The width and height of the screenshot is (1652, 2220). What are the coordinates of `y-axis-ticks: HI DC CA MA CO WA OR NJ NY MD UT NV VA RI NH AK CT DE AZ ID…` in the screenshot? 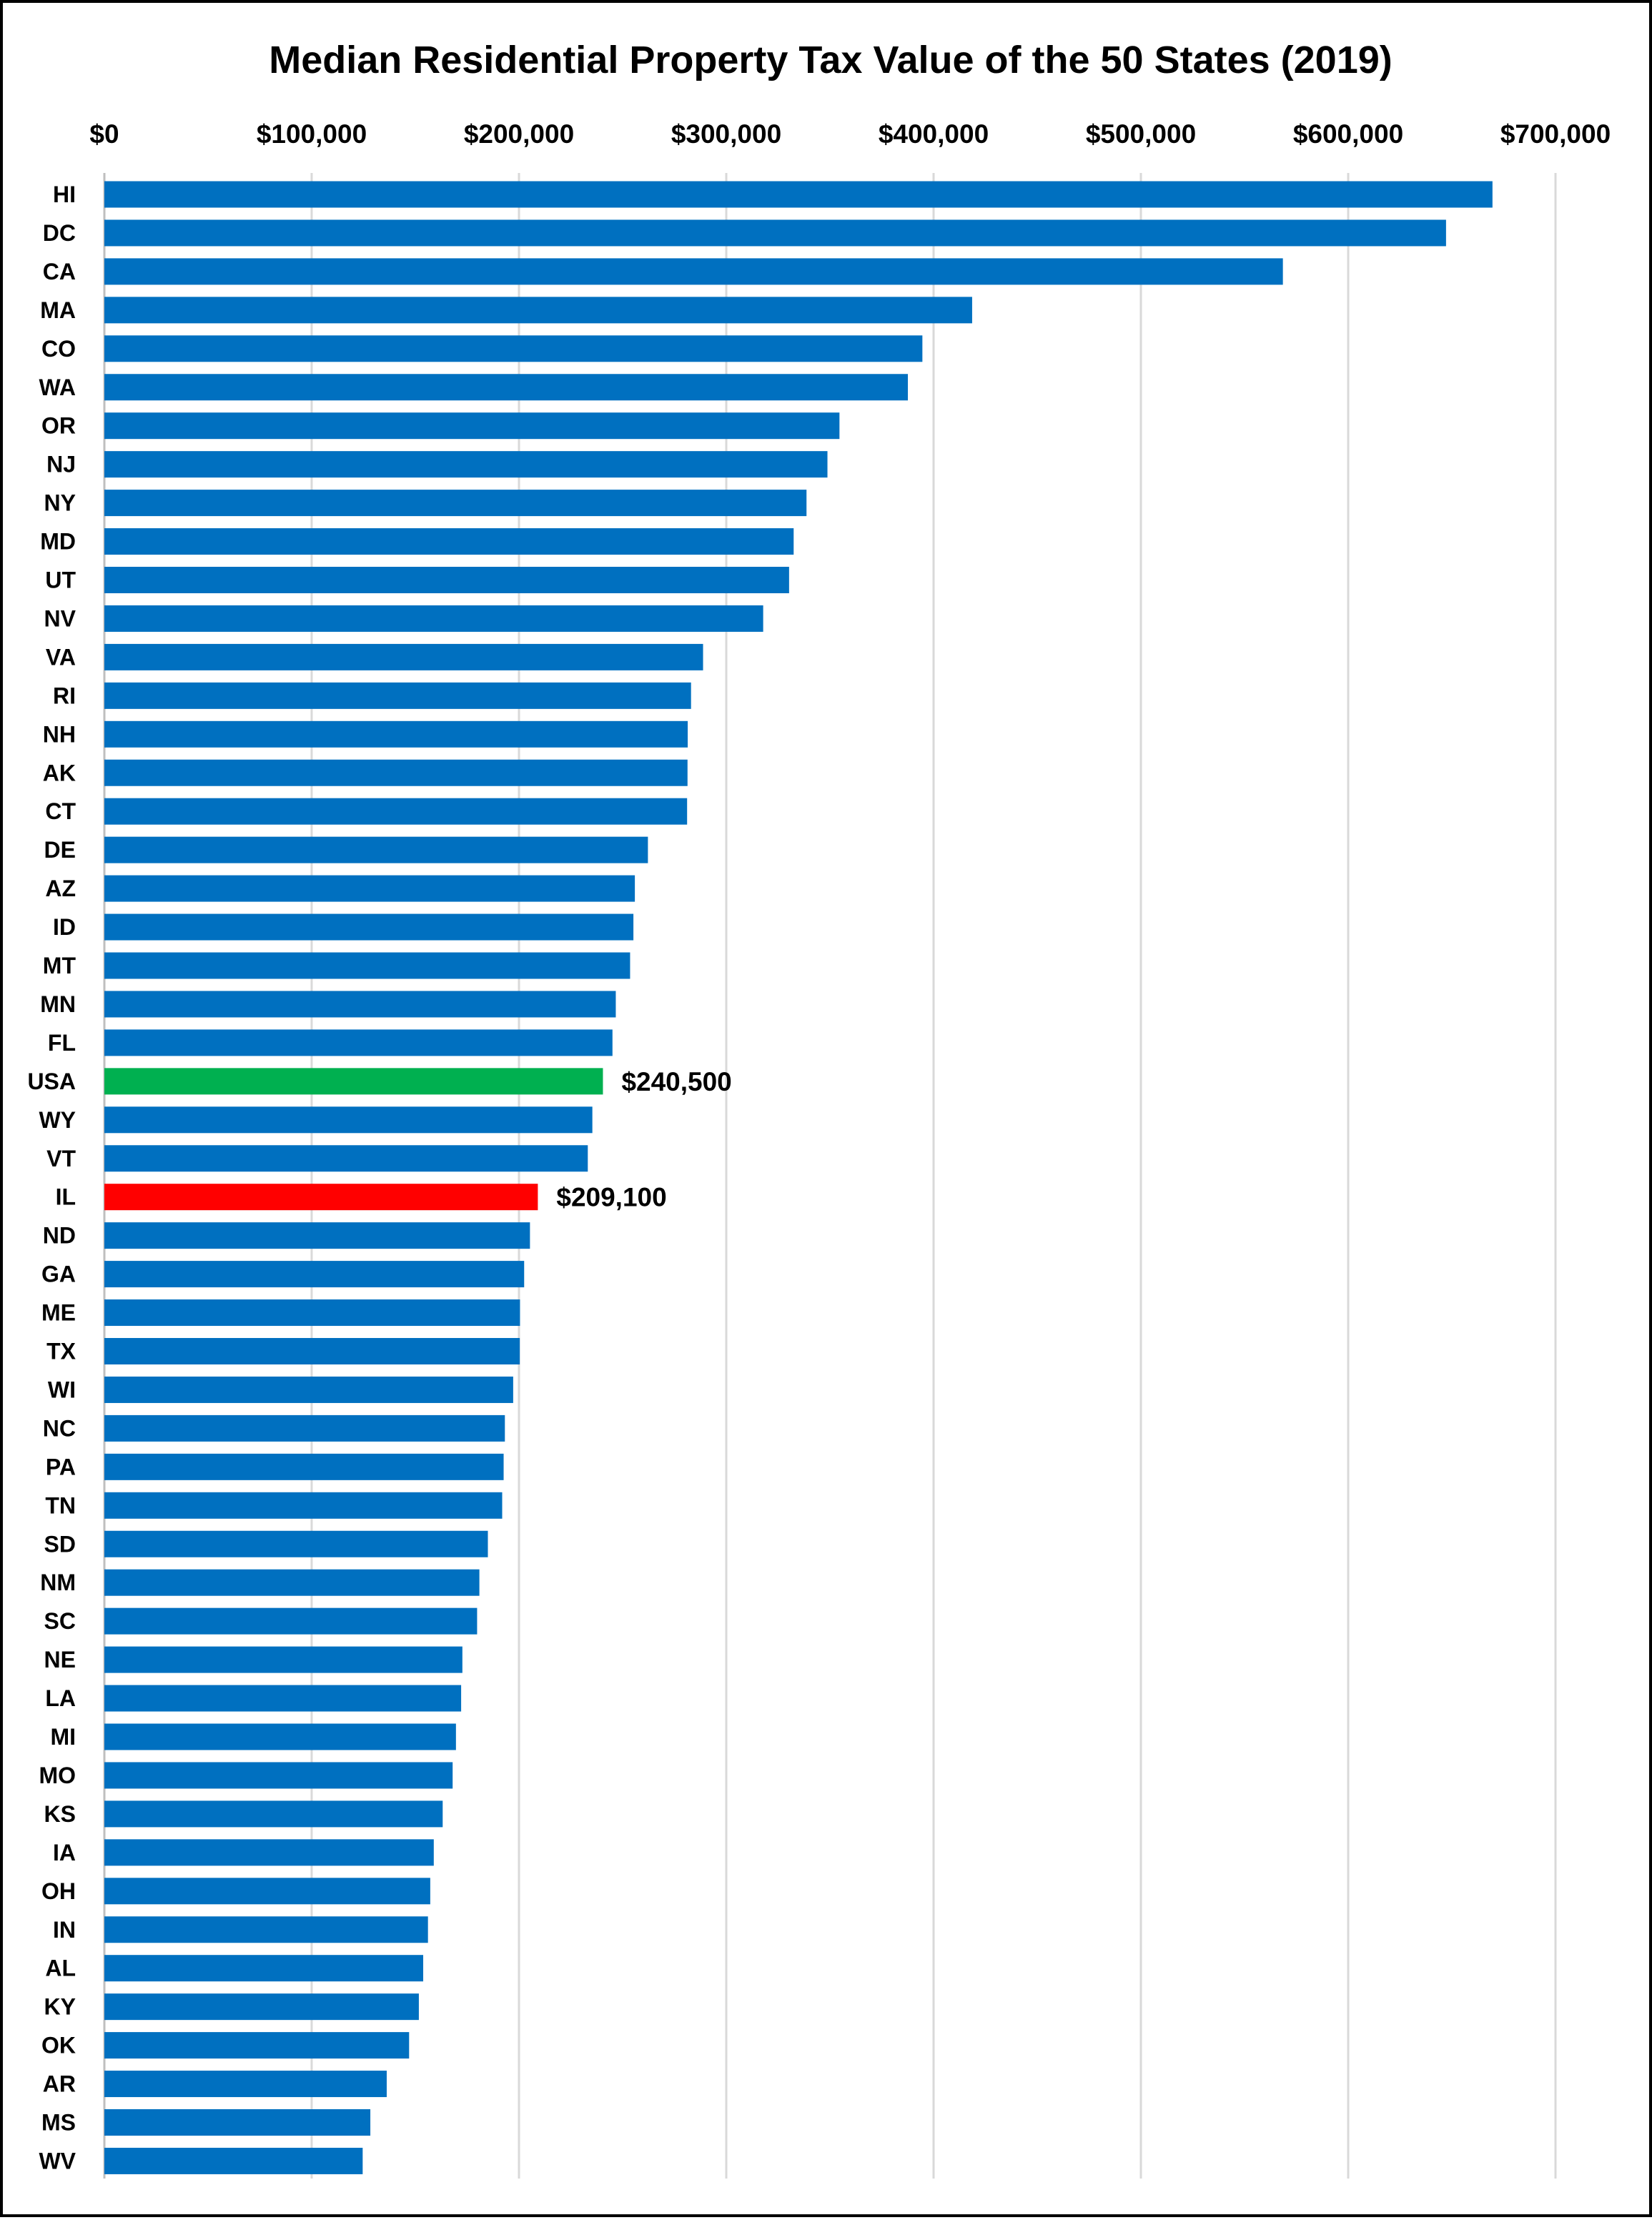 It's located at (52, 1178).